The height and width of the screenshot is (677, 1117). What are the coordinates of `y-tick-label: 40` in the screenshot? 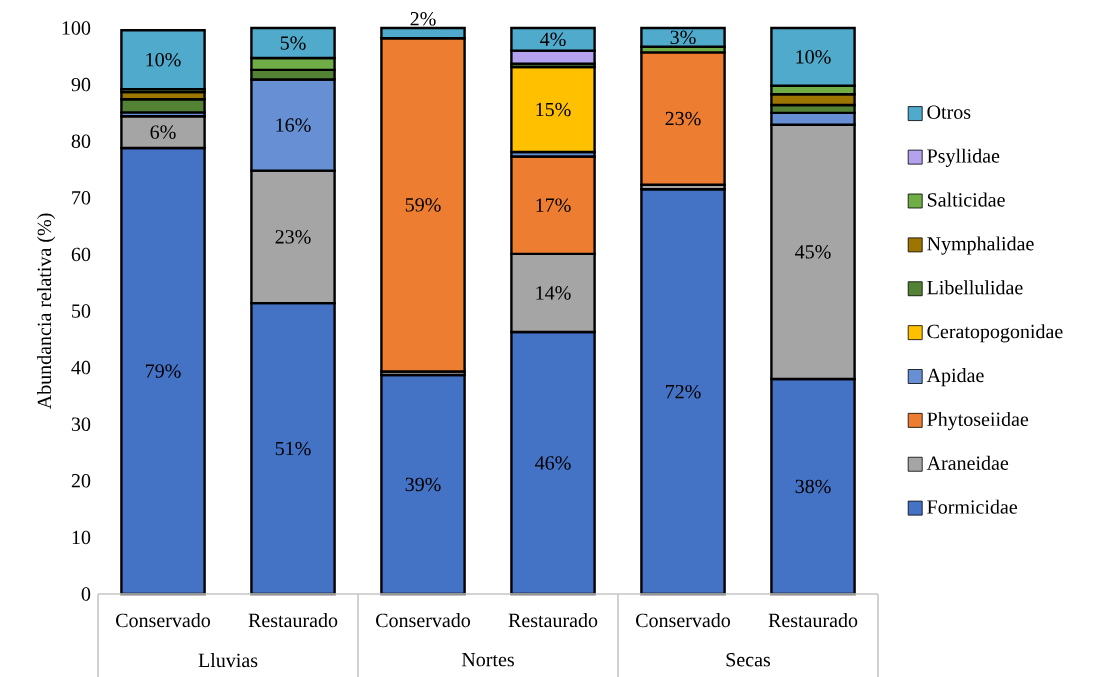 It's located at (81, 367).